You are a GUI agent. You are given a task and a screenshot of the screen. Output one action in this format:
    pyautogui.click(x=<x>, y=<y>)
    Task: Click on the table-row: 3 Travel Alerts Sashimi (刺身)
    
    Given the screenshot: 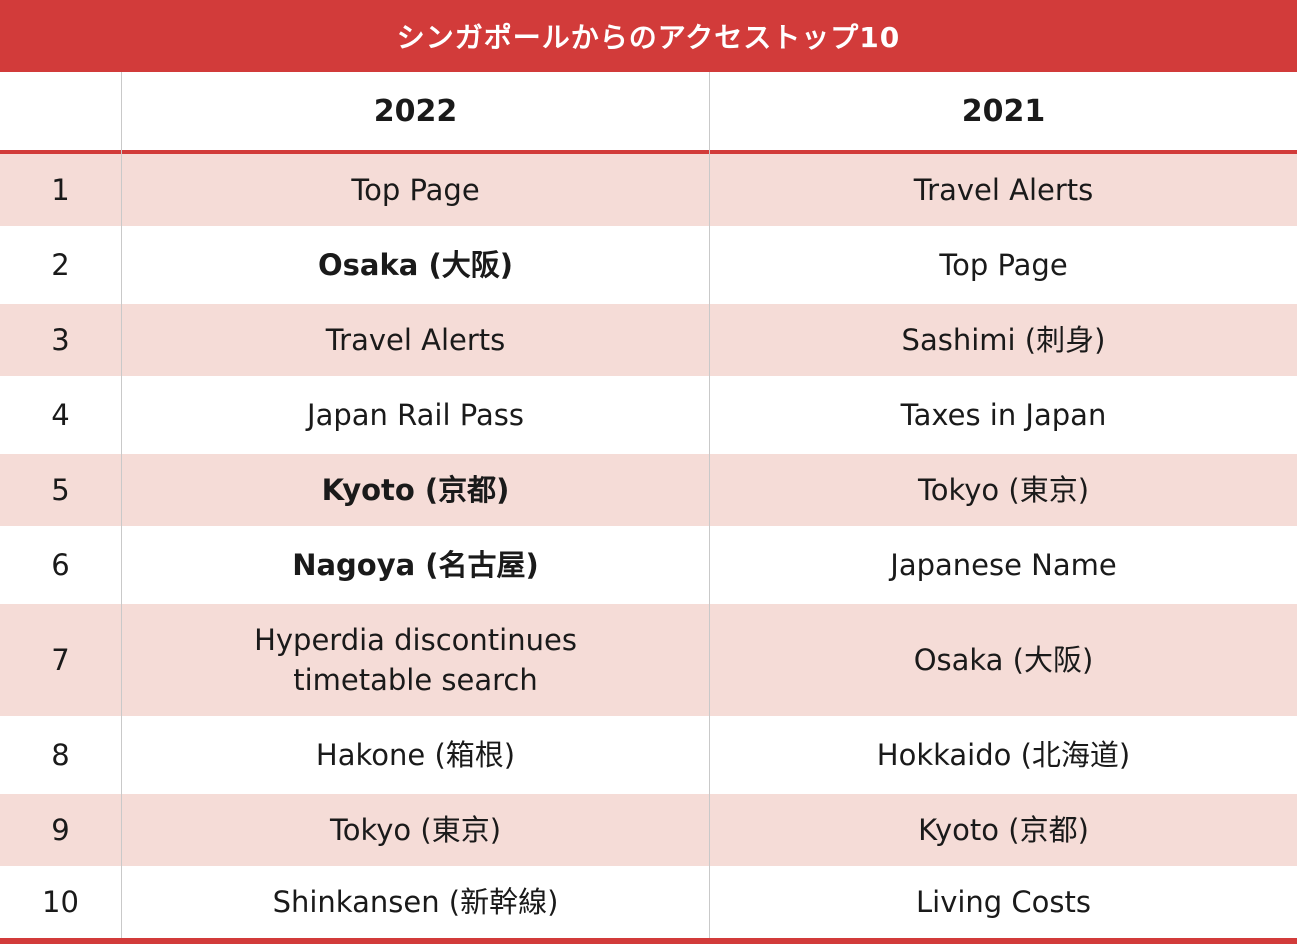 What is the action you would take?
    pyautogui.click(x=648, y=340)
    